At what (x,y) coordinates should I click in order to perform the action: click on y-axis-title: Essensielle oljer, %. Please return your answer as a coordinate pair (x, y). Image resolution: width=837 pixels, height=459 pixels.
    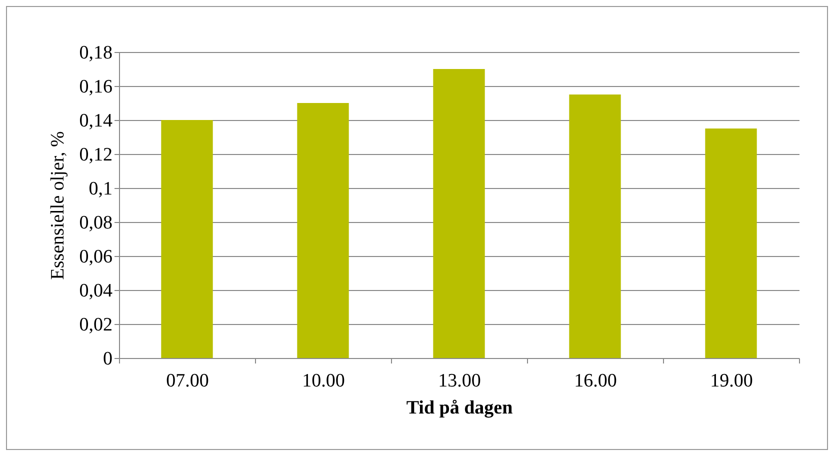
    Looking at the image, I should click on (57, 205).